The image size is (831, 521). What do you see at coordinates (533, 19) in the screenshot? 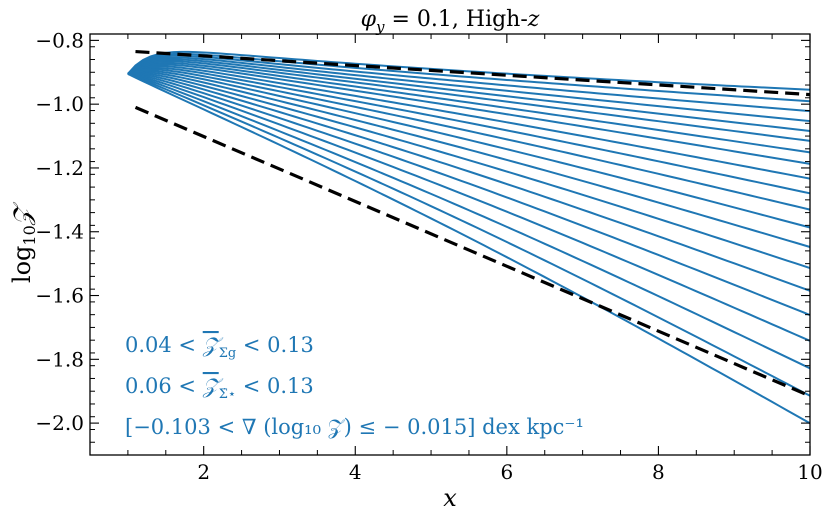
I see `title-var: z` at bounding box center [533, 19].